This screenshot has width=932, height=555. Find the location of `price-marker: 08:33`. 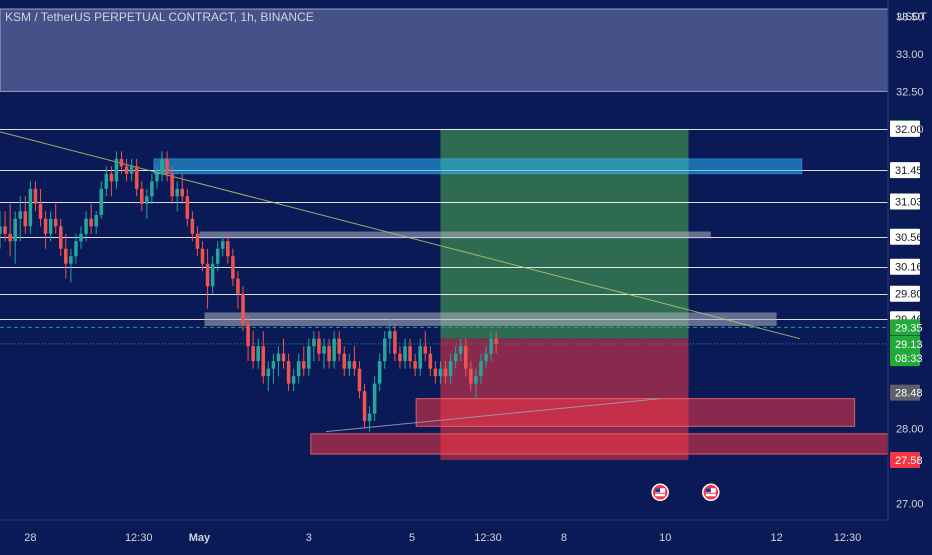

price-marker: 08:33 is located at coordinates (906, 358).